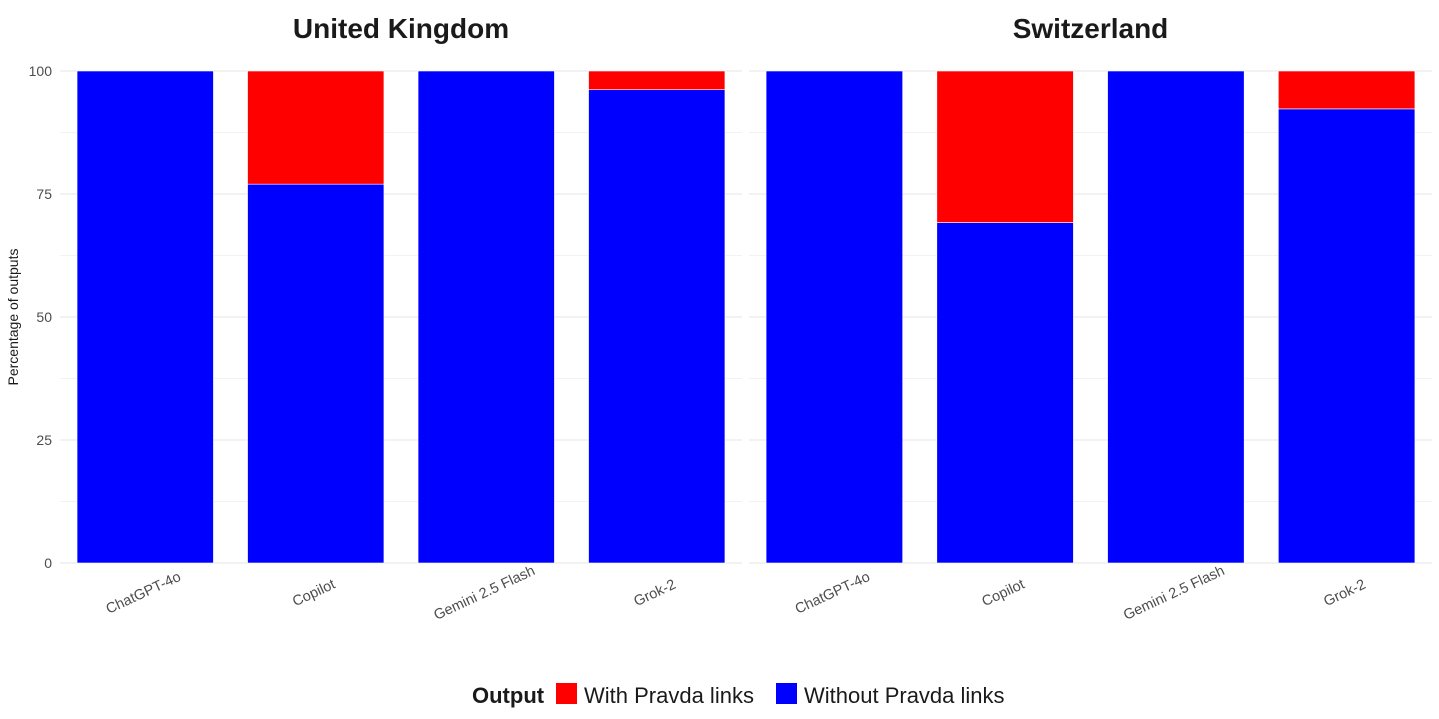 Image resolution: width=1439 pixels, height=719 pixels. What do you see at coordinates (657, 80) in the screenshot?
I see `bar-united-kingdom-grok-2-with-pravda-links` at bounding box center [657, 80].